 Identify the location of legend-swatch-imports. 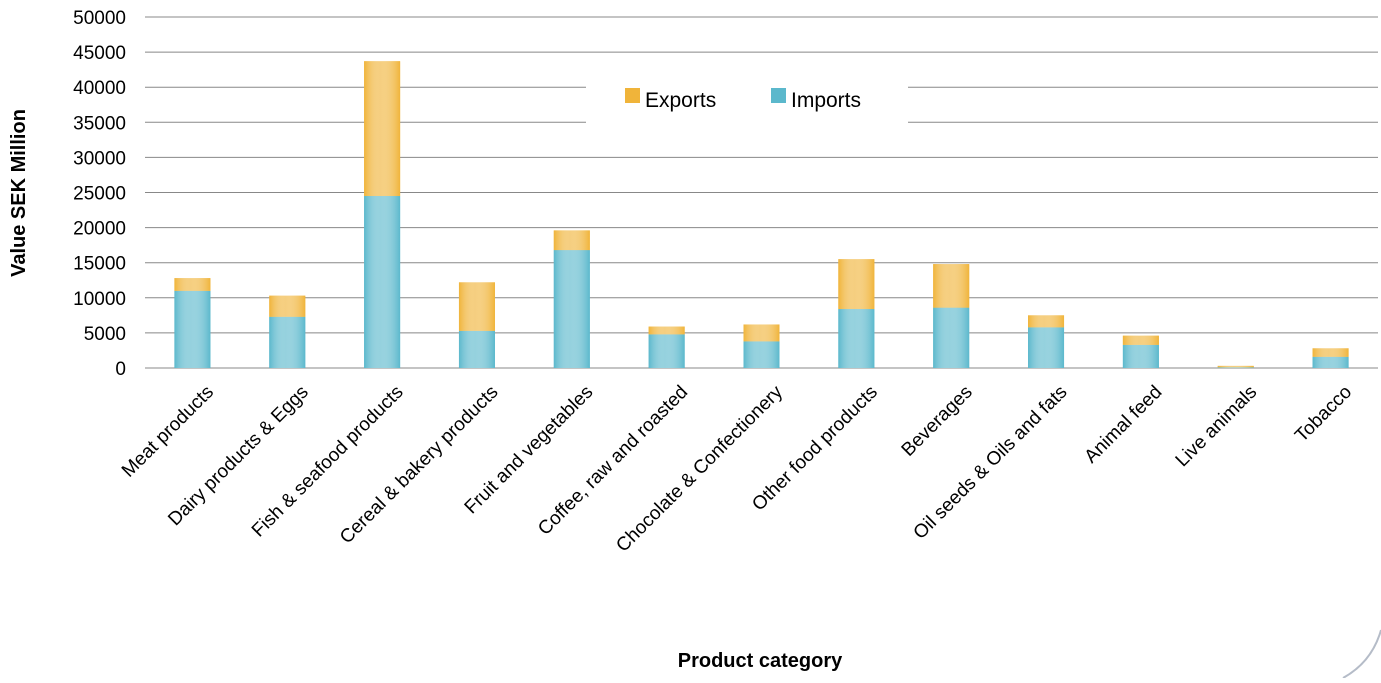
(778, 95).